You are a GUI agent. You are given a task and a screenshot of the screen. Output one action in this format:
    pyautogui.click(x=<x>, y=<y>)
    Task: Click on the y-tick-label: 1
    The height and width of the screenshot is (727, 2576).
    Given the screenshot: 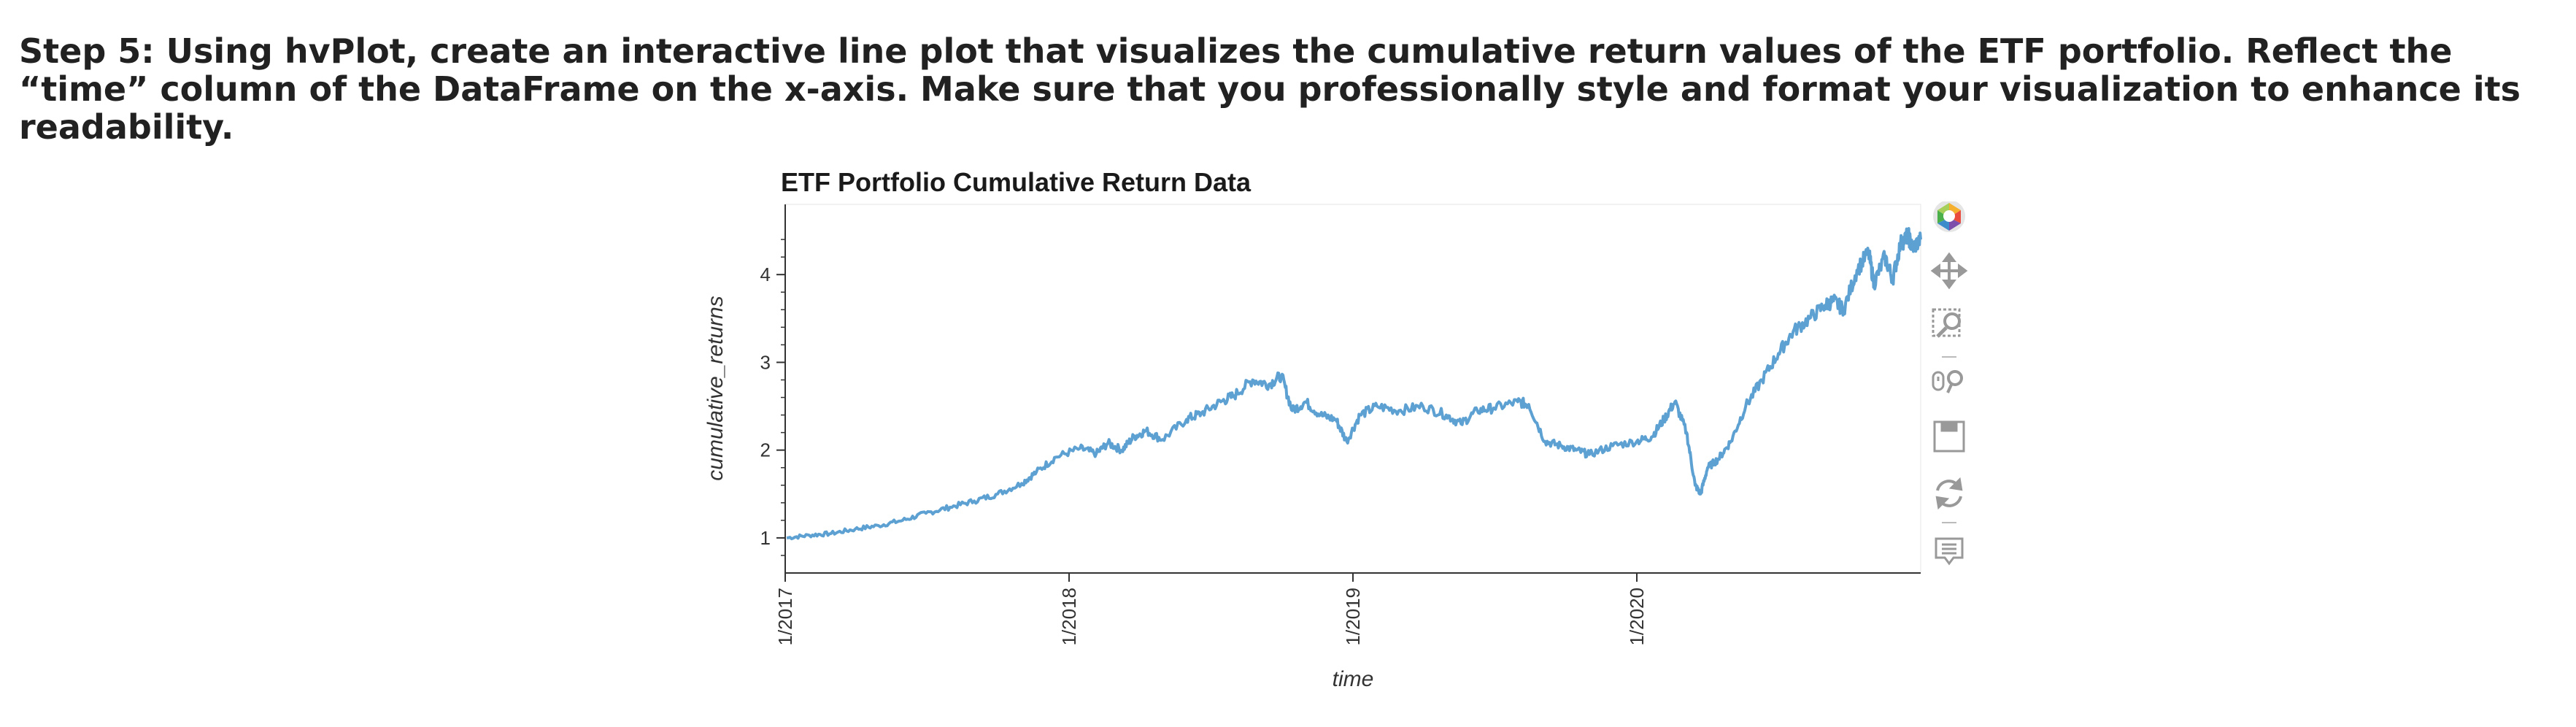 What is the action you would take?
    pyautogui.click(x=765, y=538)
    